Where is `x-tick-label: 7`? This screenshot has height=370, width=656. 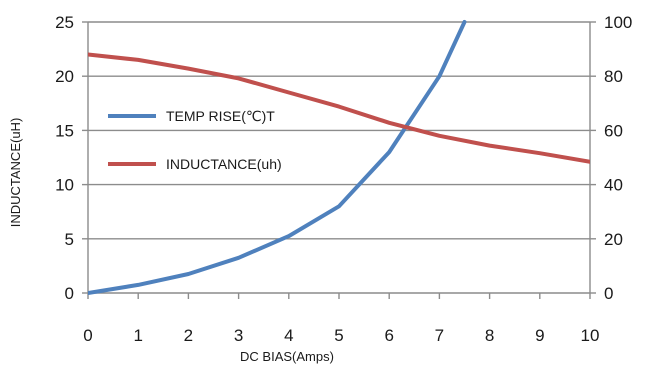 x-tick-label: 7 is located at coordinates (439, 335).